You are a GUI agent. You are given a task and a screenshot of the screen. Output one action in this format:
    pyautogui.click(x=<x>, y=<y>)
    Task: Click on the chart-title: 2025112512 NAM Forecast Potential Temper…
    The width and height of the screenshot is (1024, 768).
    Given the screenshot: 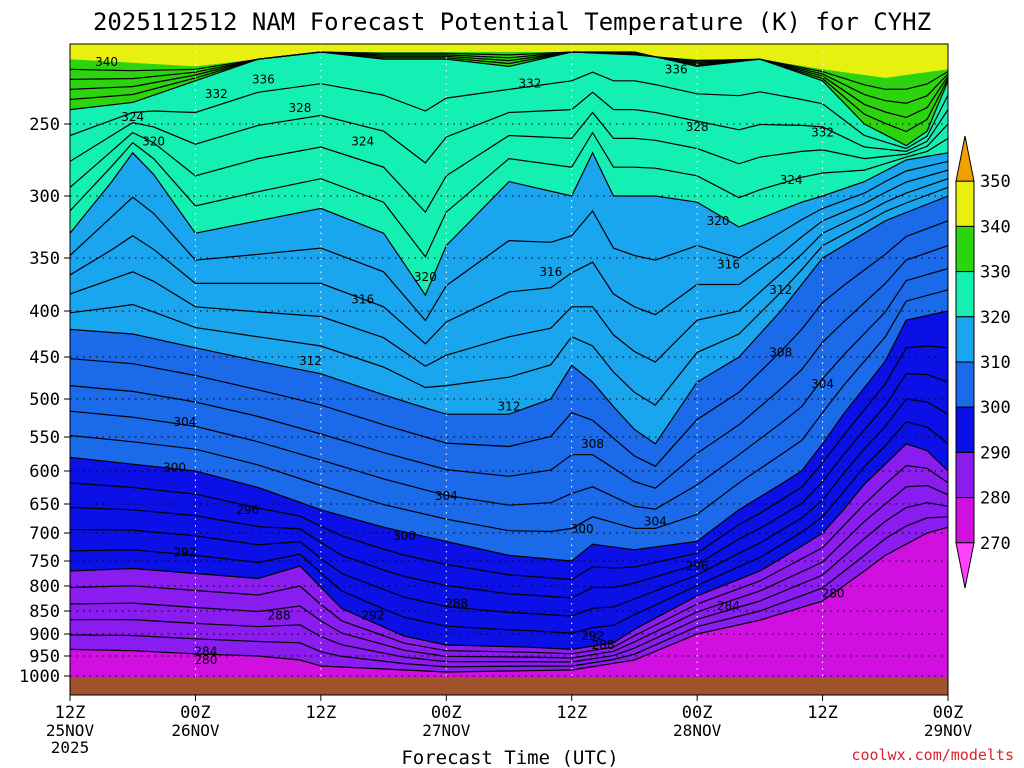 What is the action you would take?
    pyautogui.click(x=512, y=22)
    